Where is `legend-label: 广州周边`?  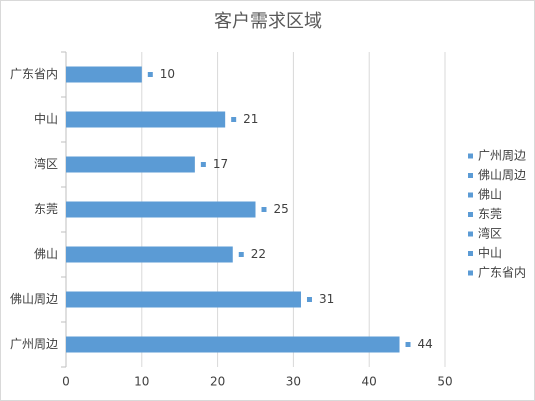 legend-label: 广州周边 is located at coordinates (502, 156).